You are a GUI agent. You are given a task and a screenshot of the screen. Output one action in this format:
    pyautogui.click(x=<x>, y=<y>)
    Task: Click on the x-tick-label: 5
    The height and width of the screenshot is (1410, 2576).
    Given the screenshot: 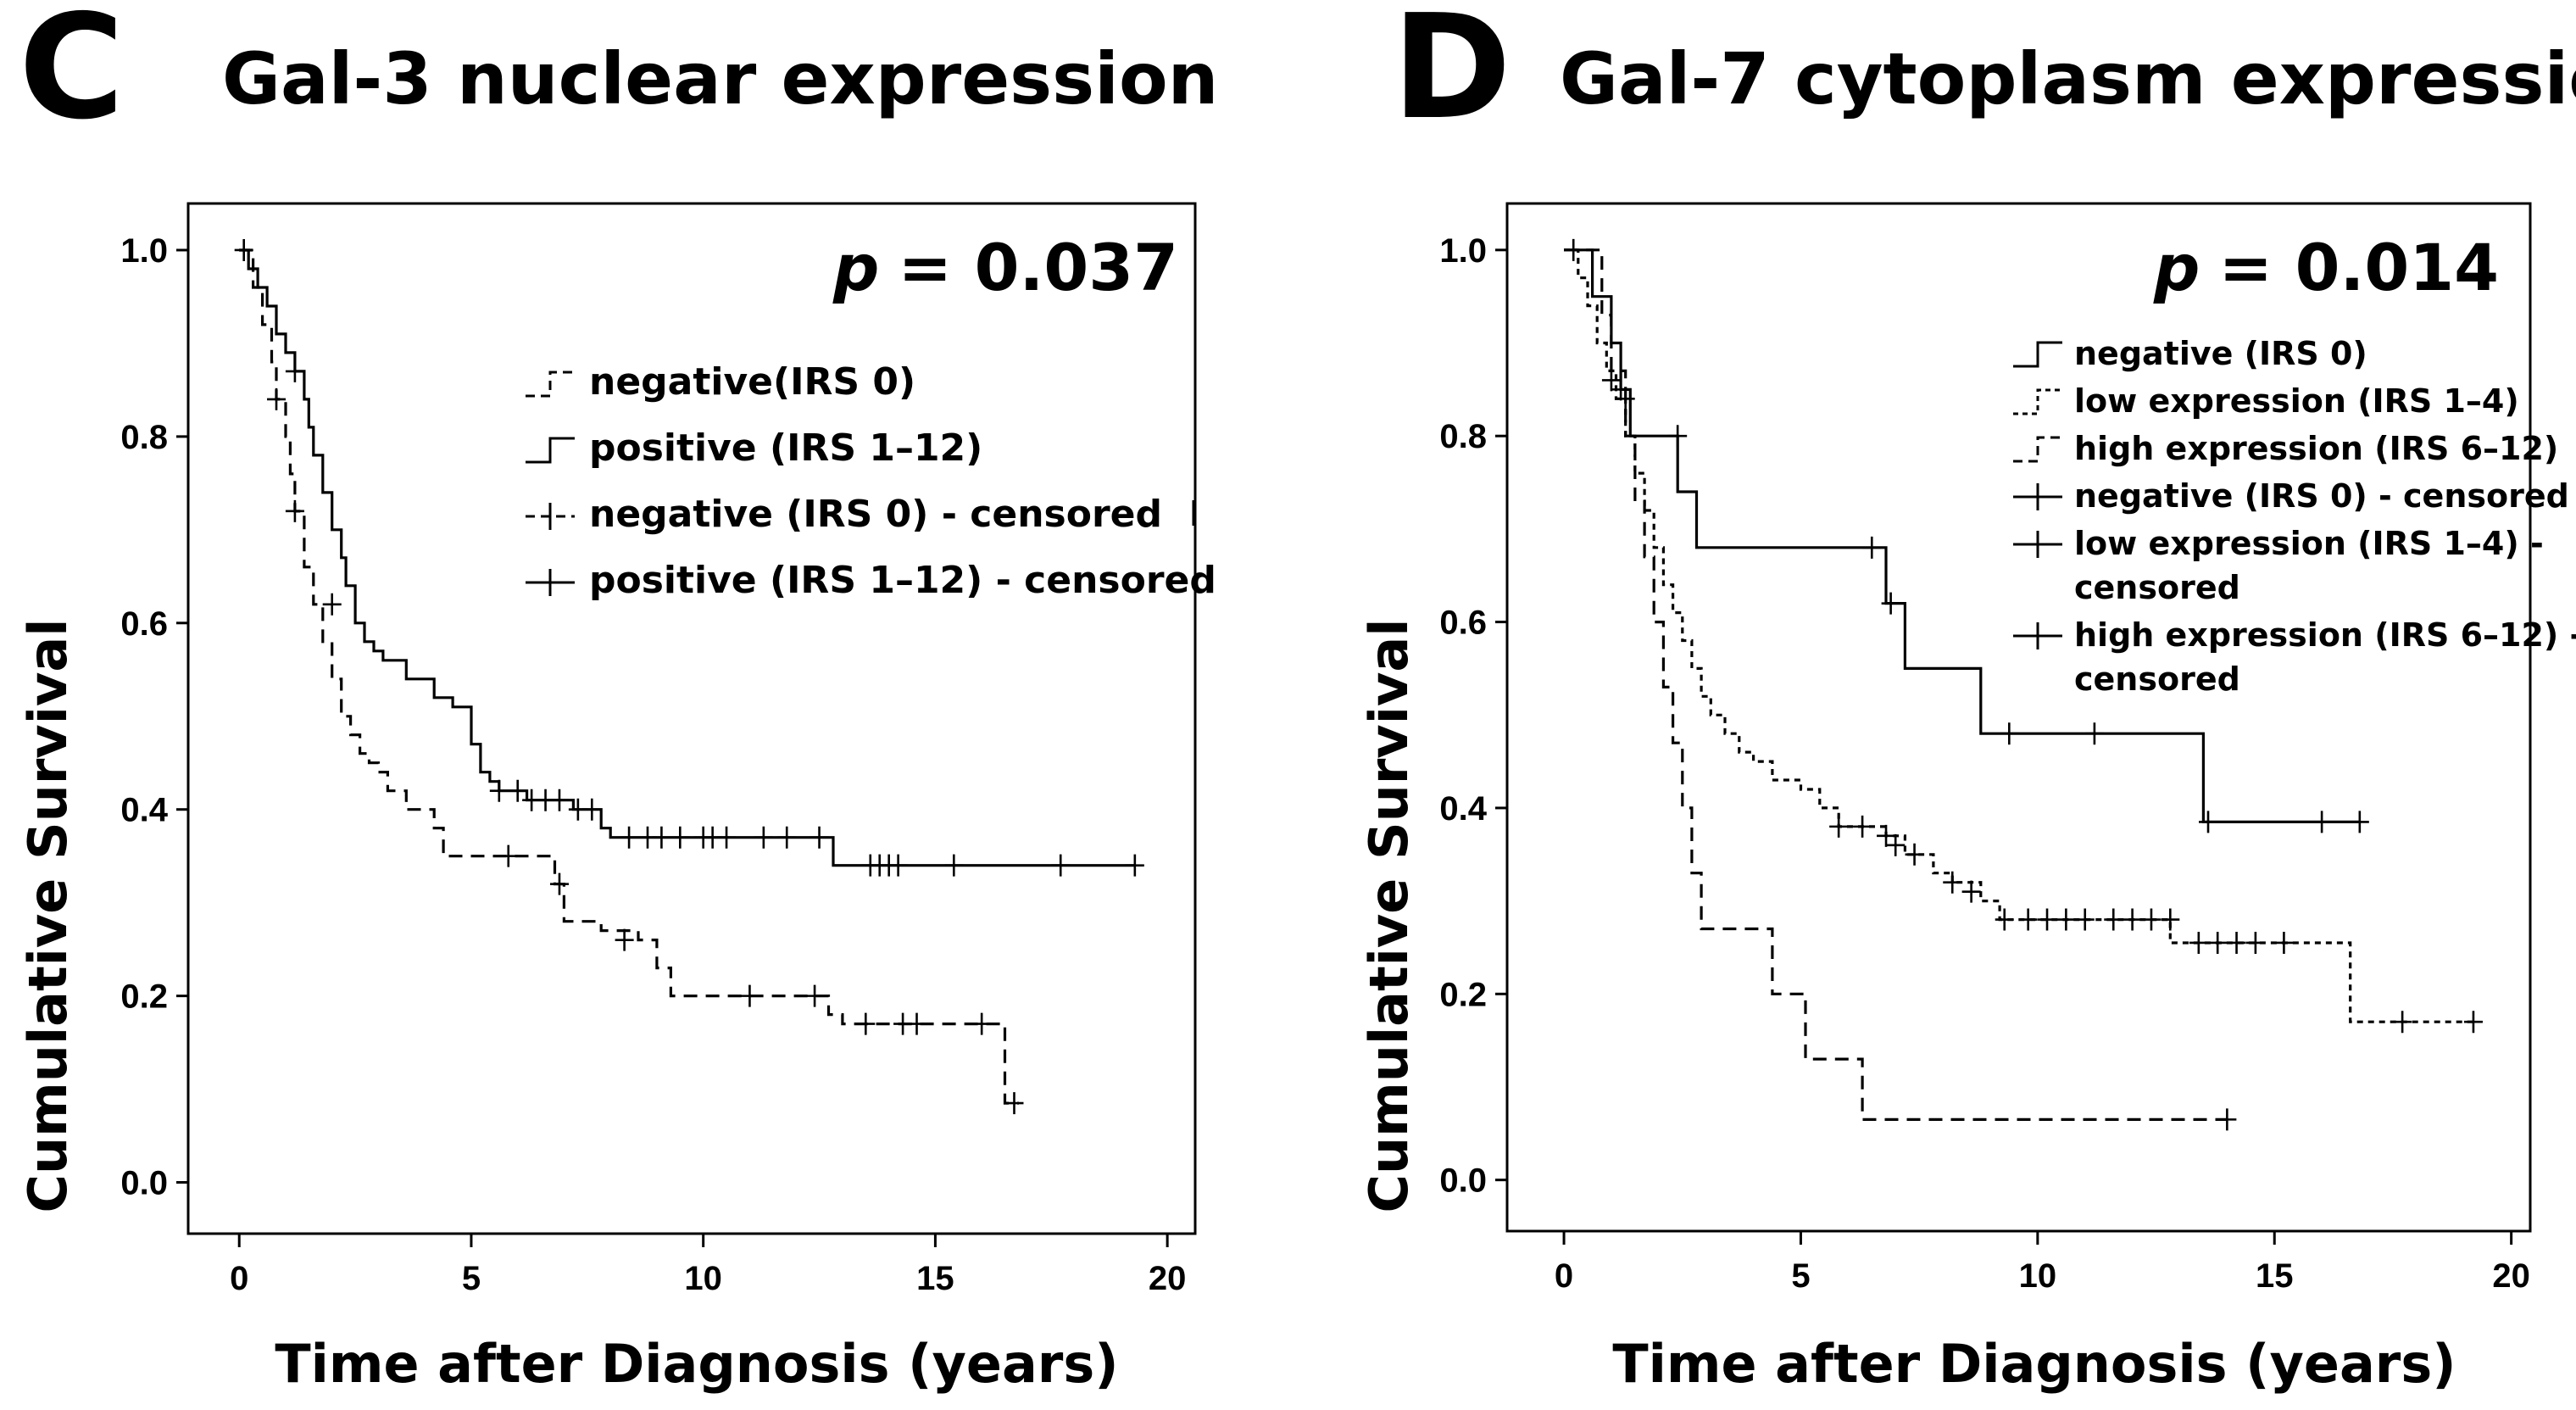 What is the action you would take?
    pyautogui.click(x=471, y=1278)
    